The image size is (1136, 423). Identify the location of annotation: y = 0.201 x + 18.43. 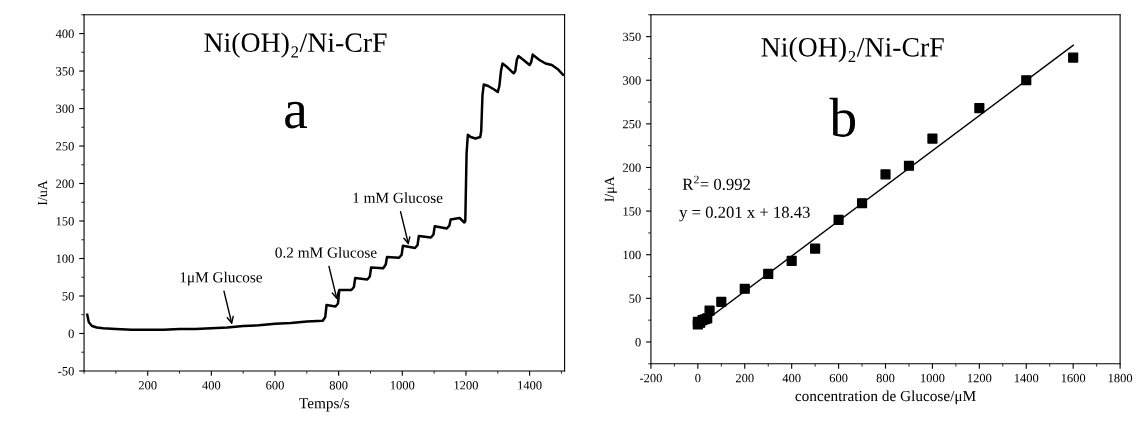
(744, 214).